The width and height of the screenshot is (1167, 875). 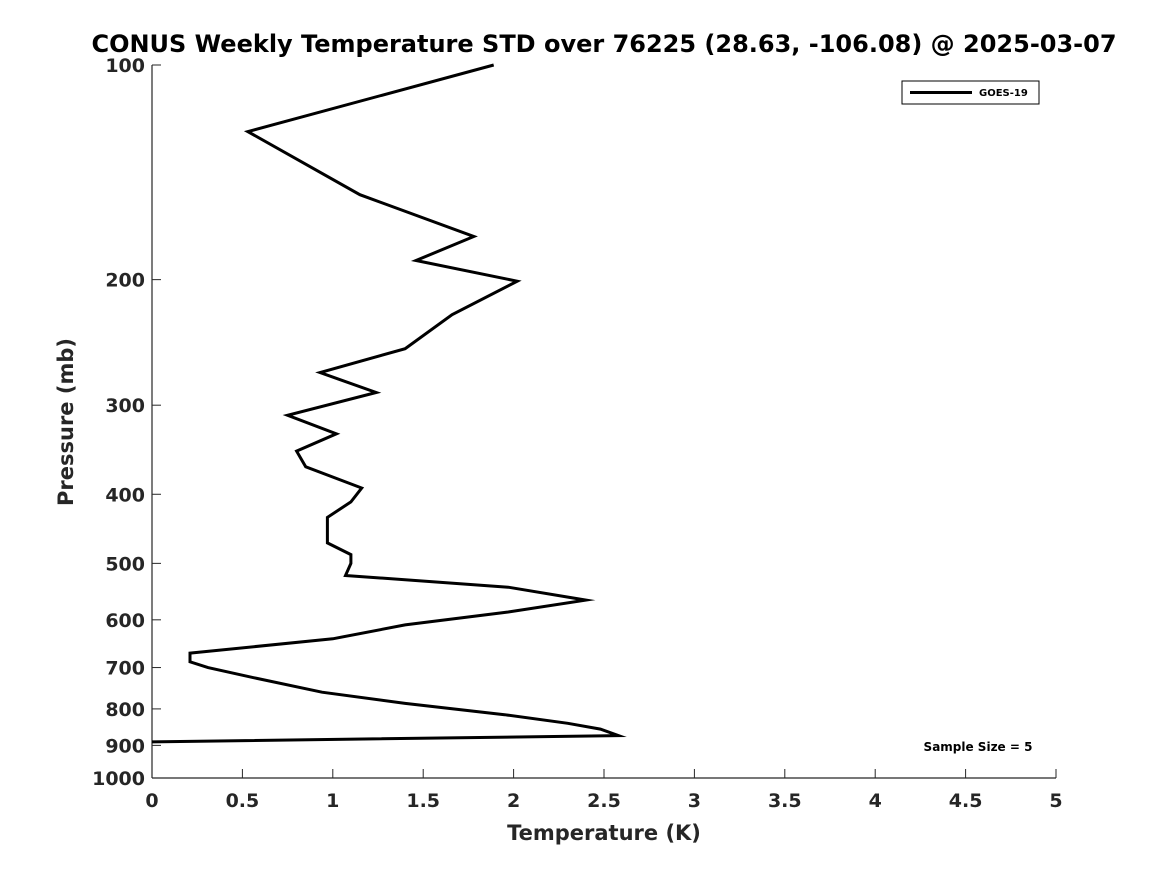 I want to click on y-tick-label: 300, so click(x=125, y=406).